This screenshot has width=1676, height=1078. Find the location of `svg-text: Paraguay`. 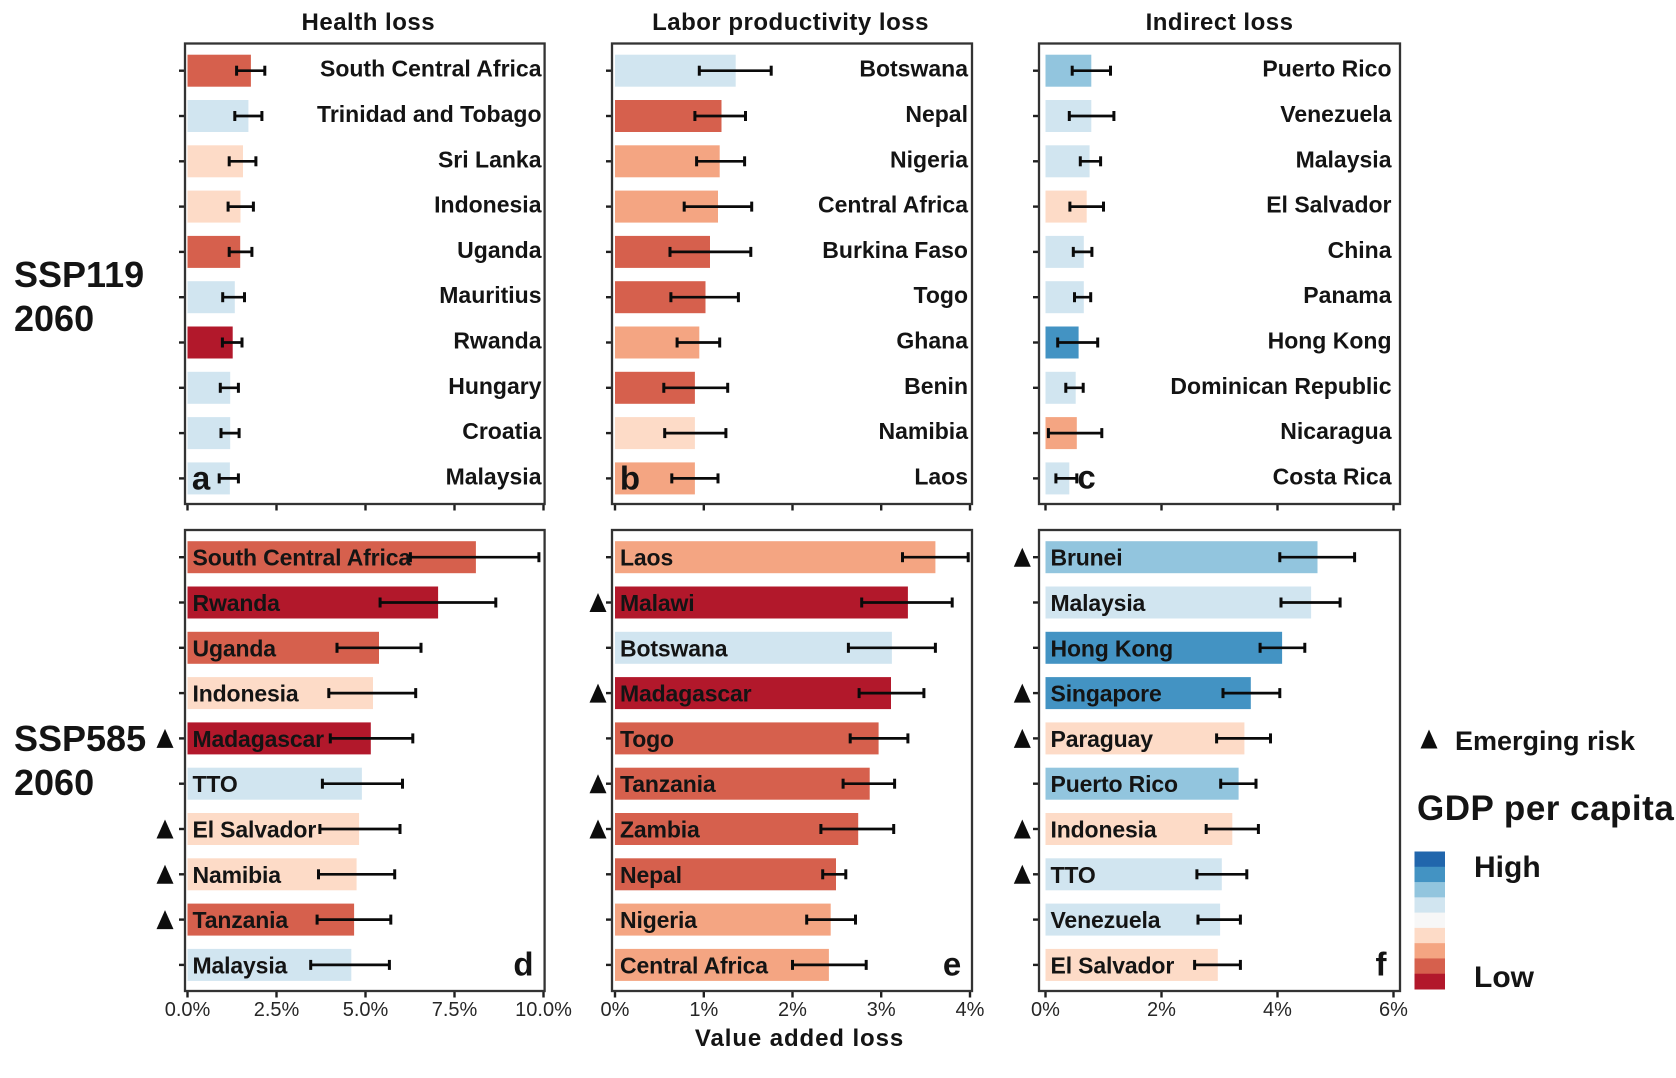

svg-text: Paraguay is located at coordinates (1102, 739).